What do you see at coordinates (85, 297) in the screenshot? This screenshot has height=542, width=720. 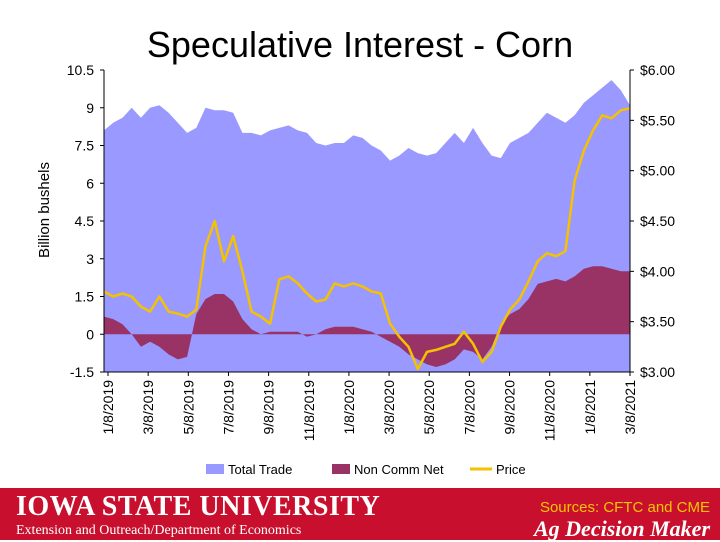 I see `y-tick-label: 1.5` at bounding box center [85, 297].